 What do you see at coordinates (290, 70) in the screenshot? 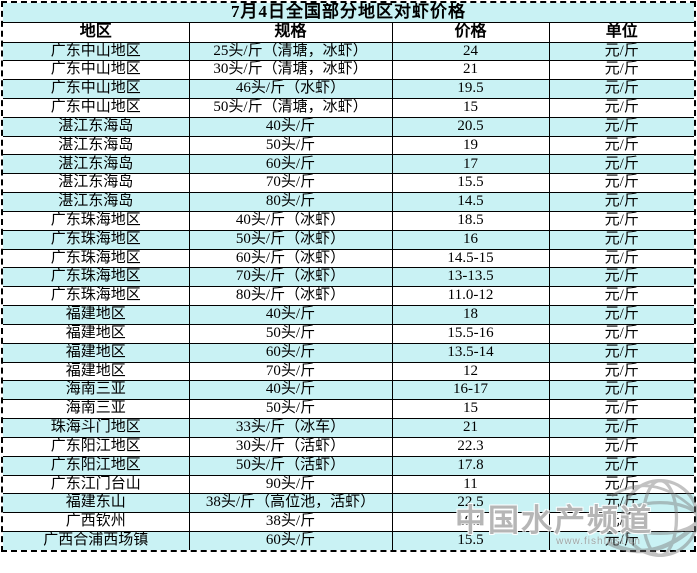
I see `spec-cell: 30头/斤（清塘，冰虾）` at bounding box center [290, 70].